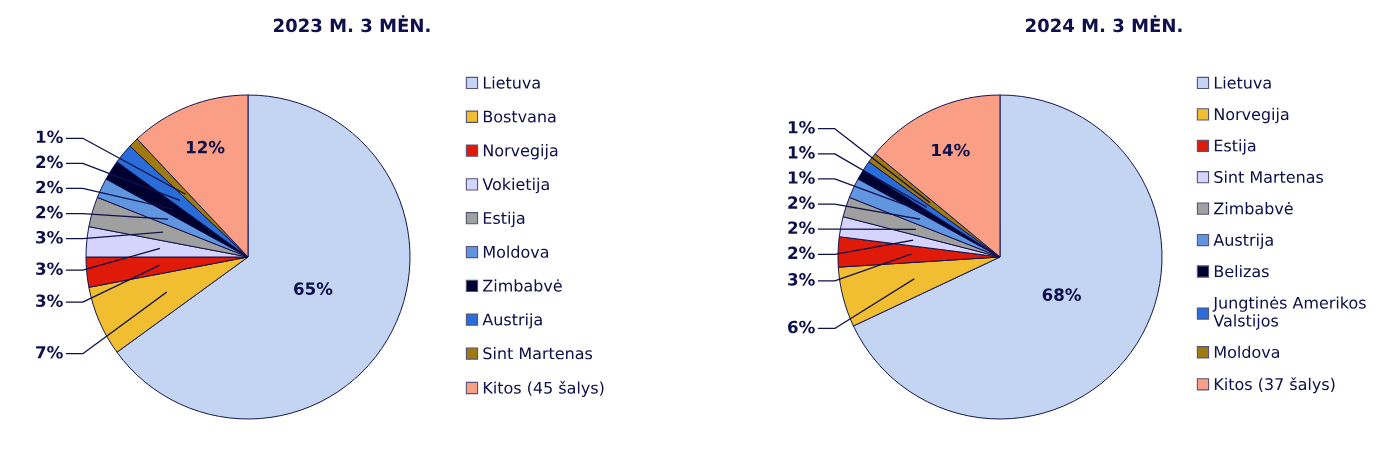 This screenshot has height=461, width=1386. What do you see at coordinates (206, 147) in the screenshot?
I see `data-label: 12%` at bounding box center [206, 147].